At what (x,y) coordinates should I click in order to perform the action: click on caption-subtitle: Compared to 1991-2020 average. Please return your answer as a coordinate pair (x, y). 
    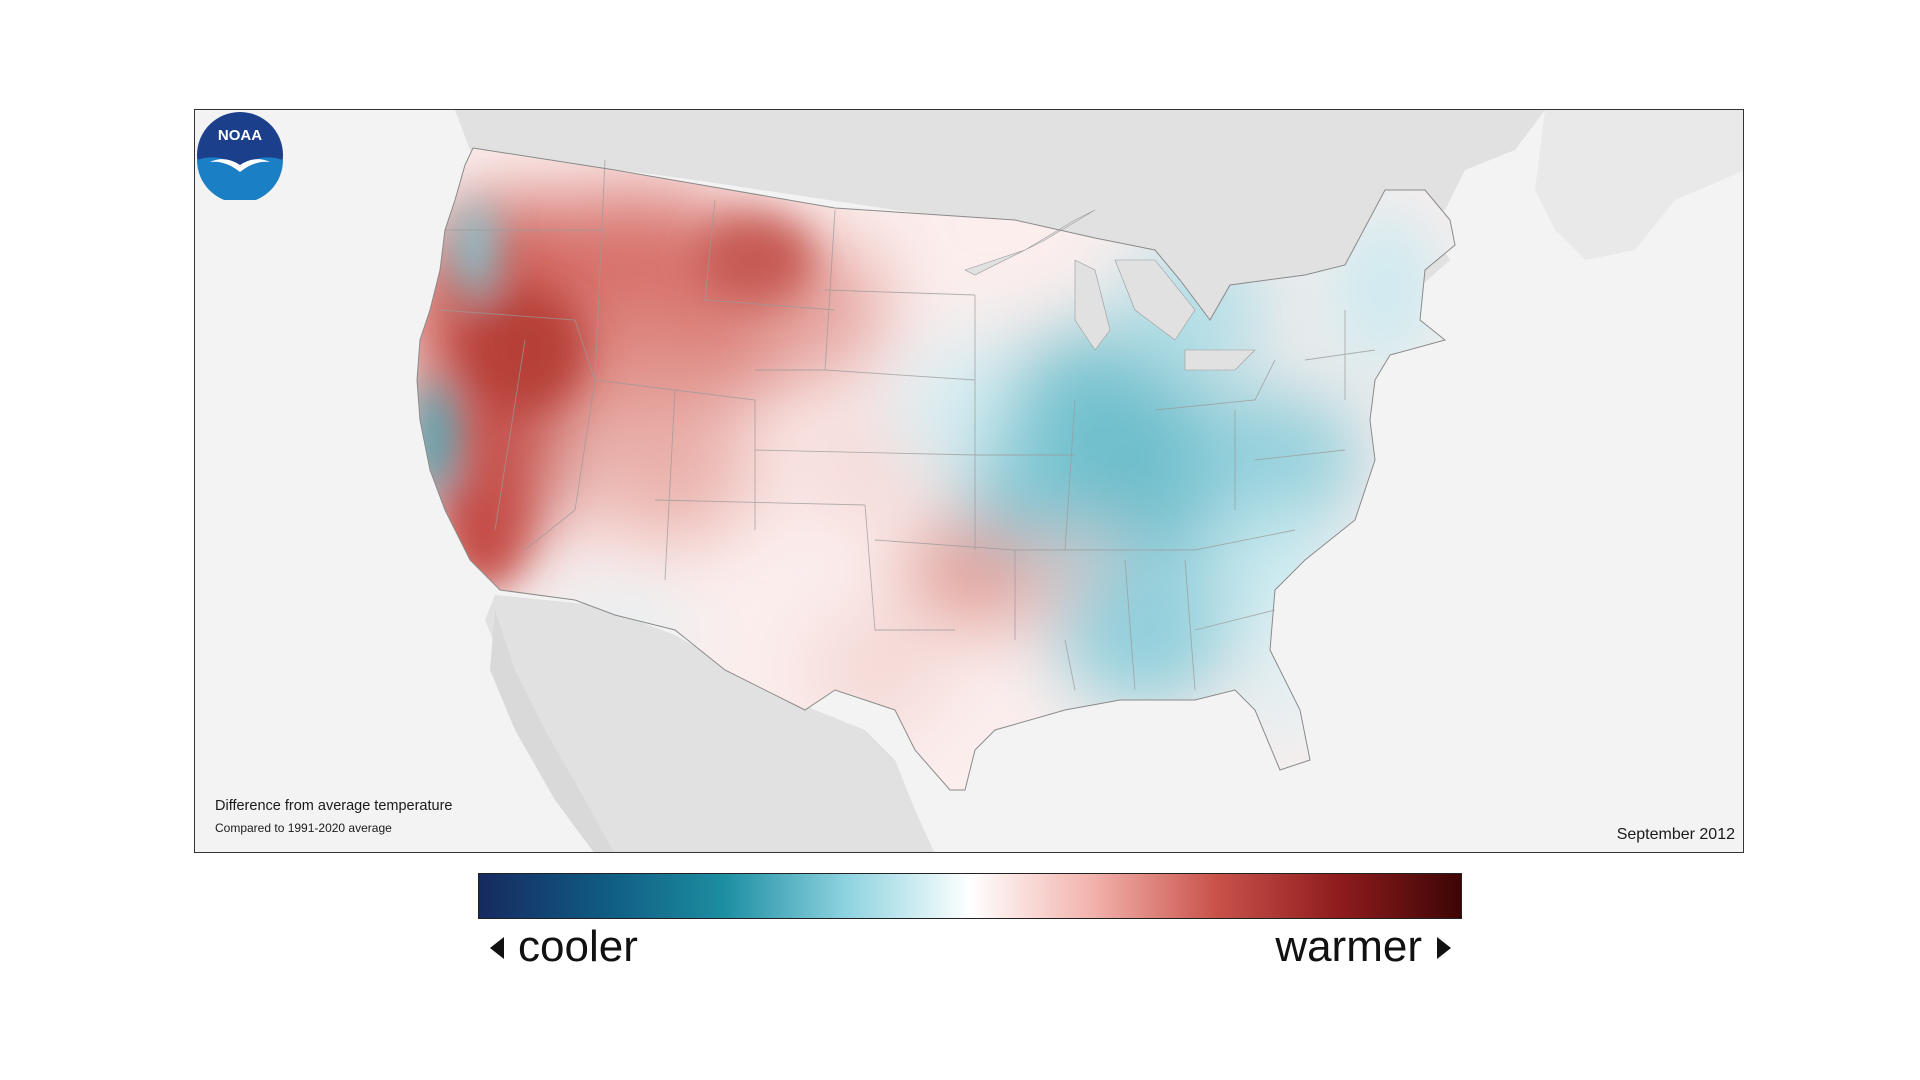
    Looking at the image, I should click on (303, 828).